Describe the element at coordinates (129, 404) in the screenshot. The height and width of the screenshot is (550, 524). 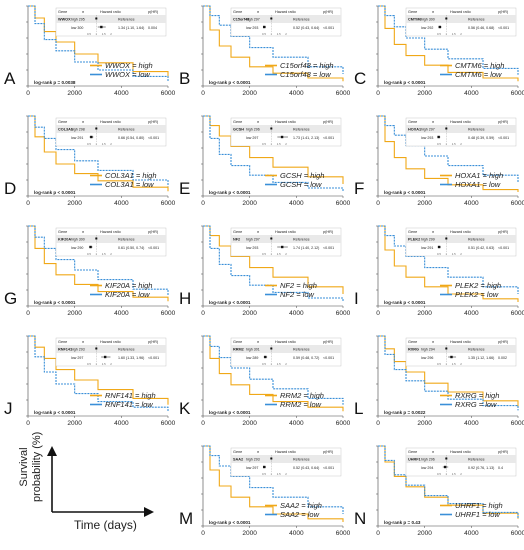
I see `legend-label: RNF141 = low` at that location.